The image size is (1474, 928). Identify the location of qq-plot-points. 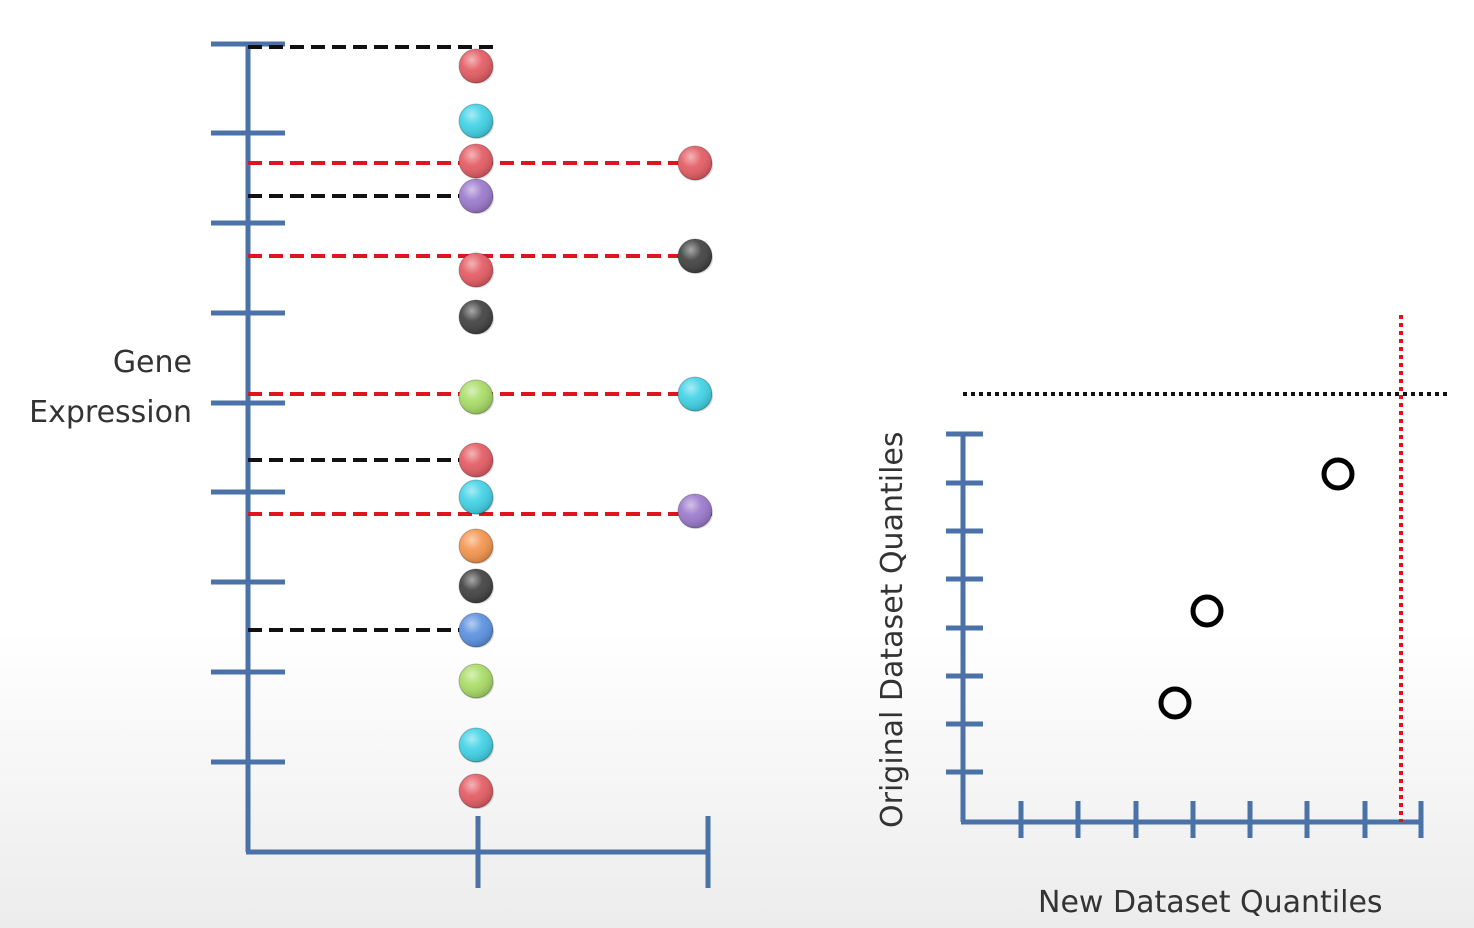
(1256, 588).